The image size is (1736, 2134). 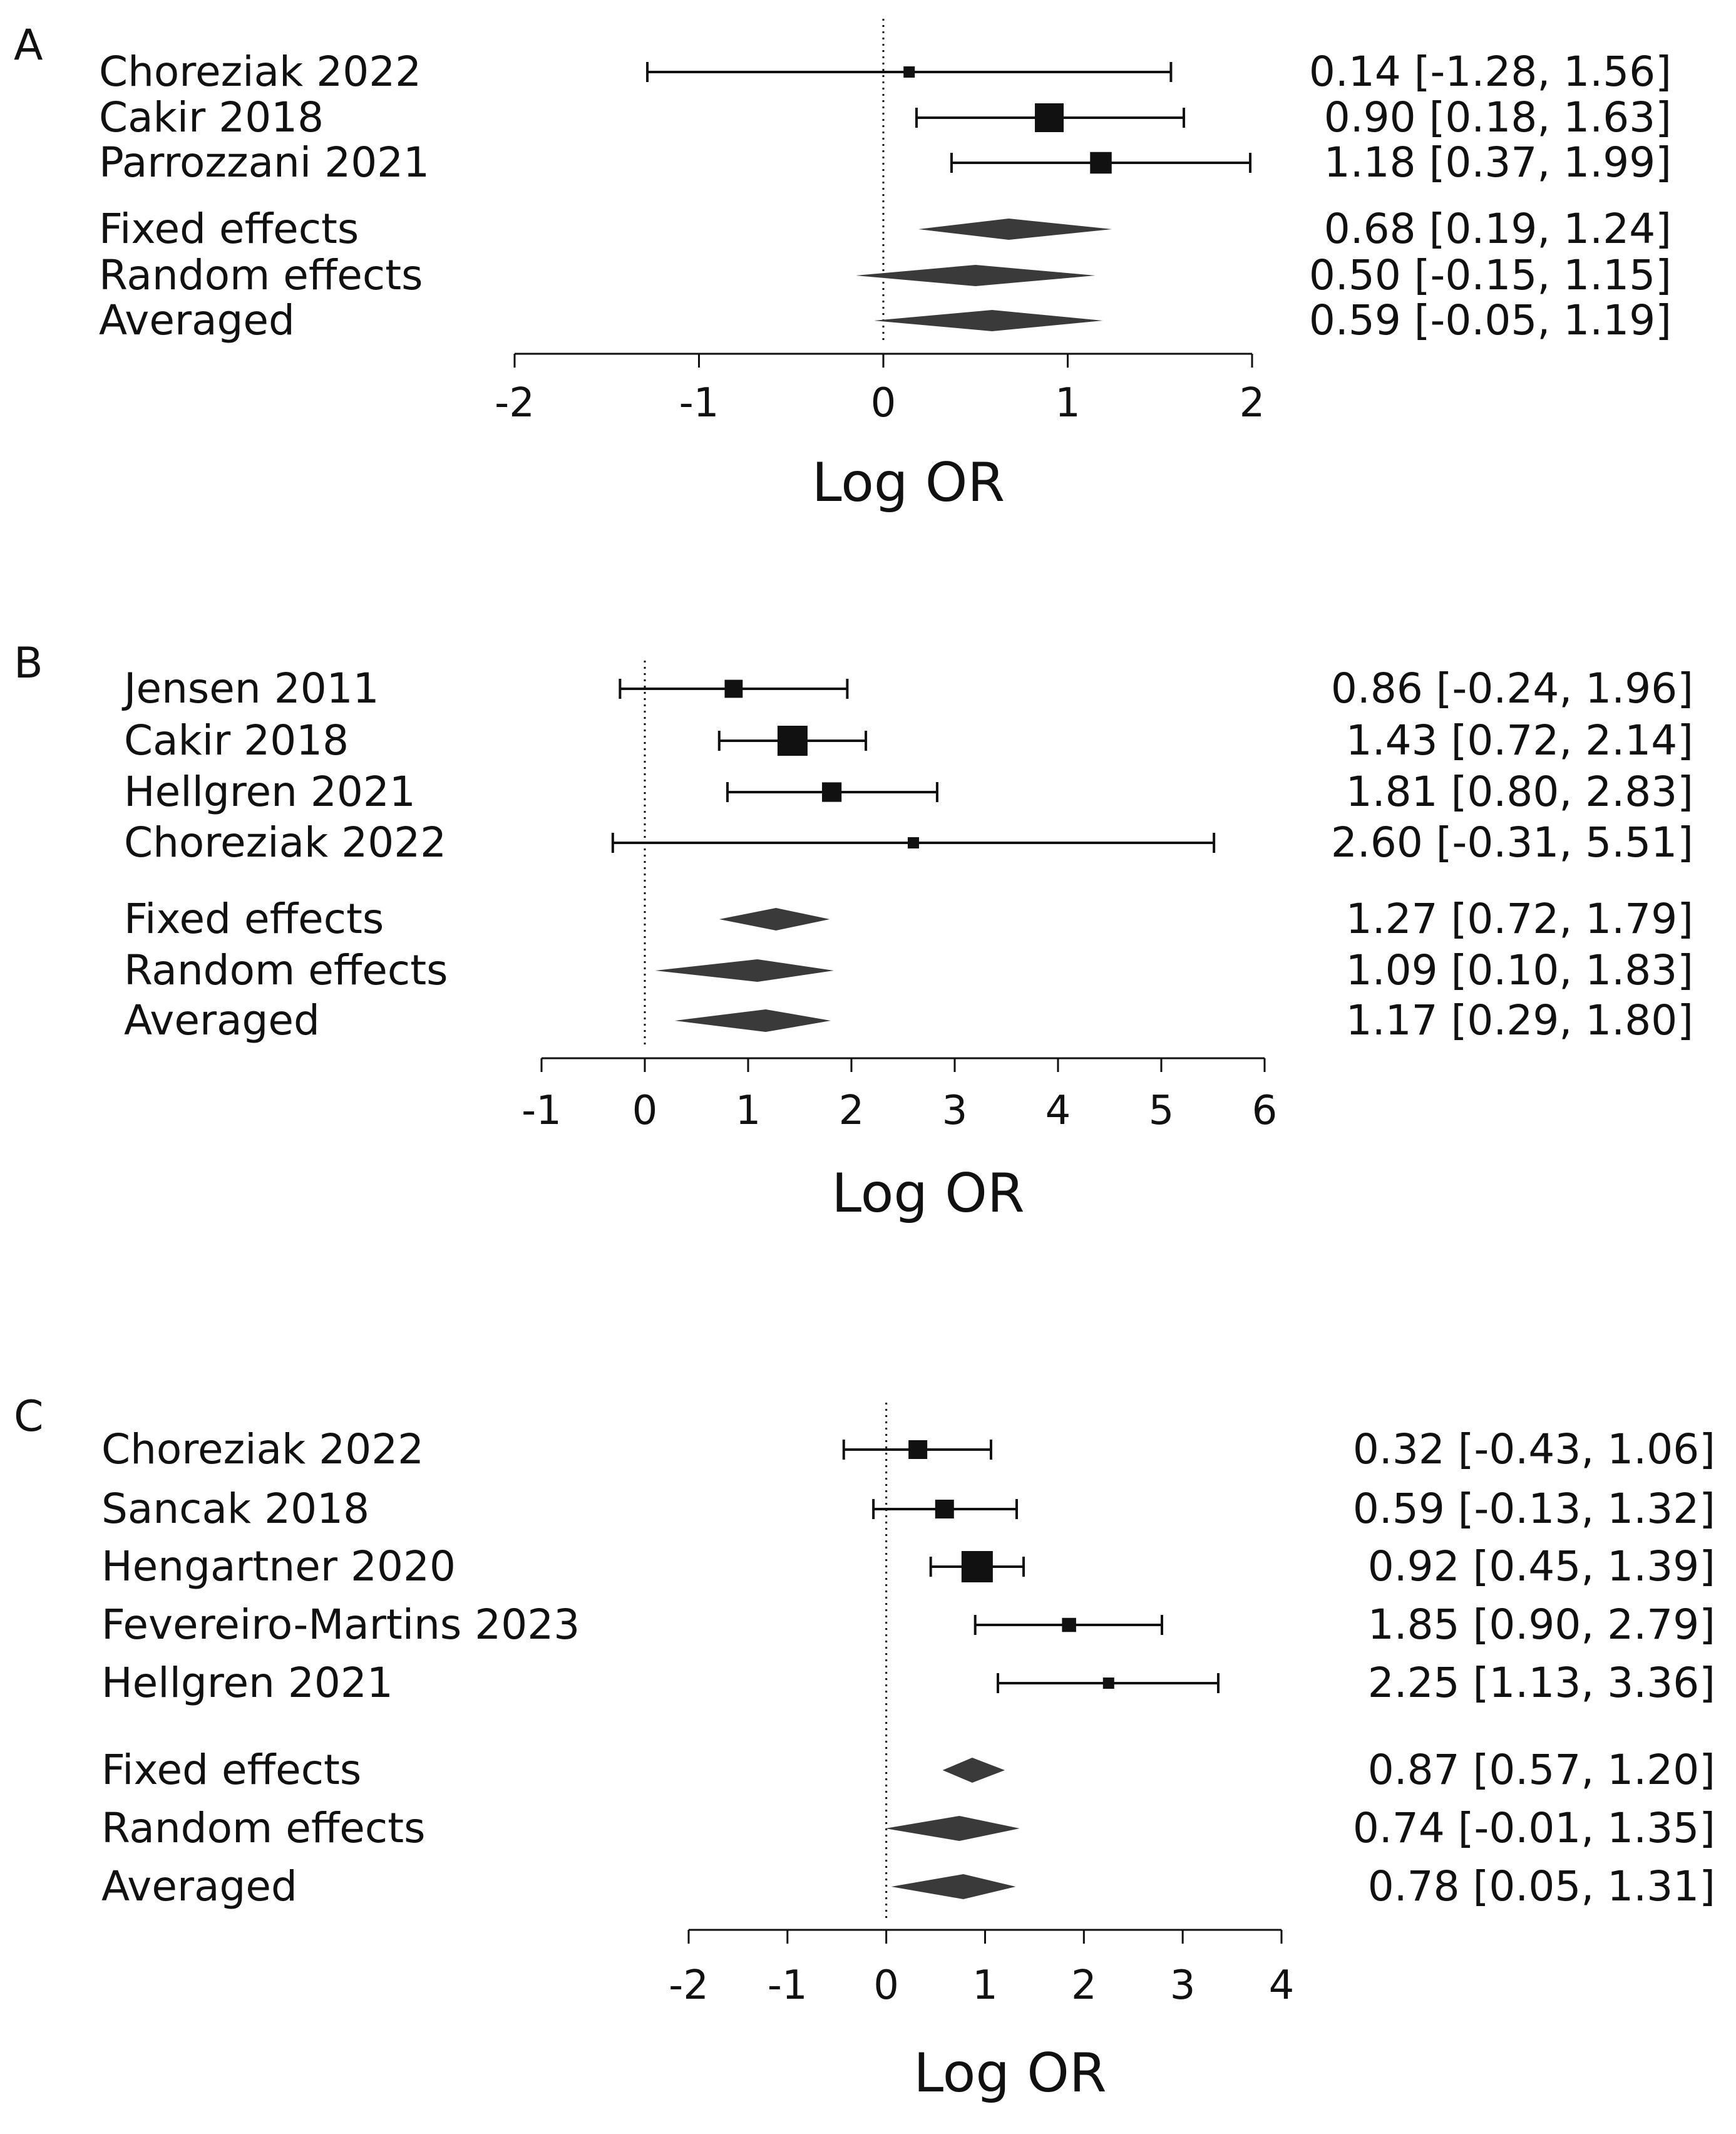 I want to click on summary-row: Averaged 1.17 [0.29, 1.80], so click(x=908, y=1020).